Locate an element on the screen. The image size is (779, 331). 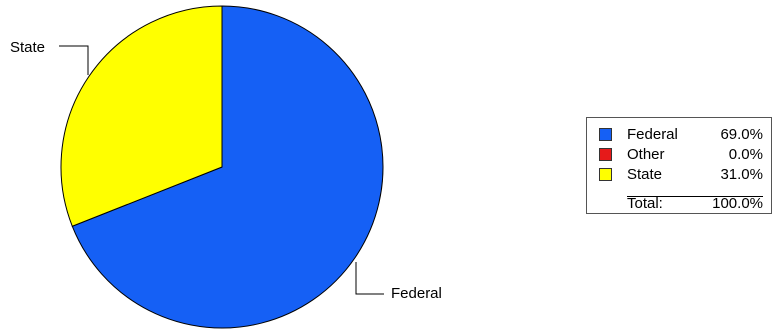
legend-row-total: Total: 100.0% is located at coordinates (679, 205).